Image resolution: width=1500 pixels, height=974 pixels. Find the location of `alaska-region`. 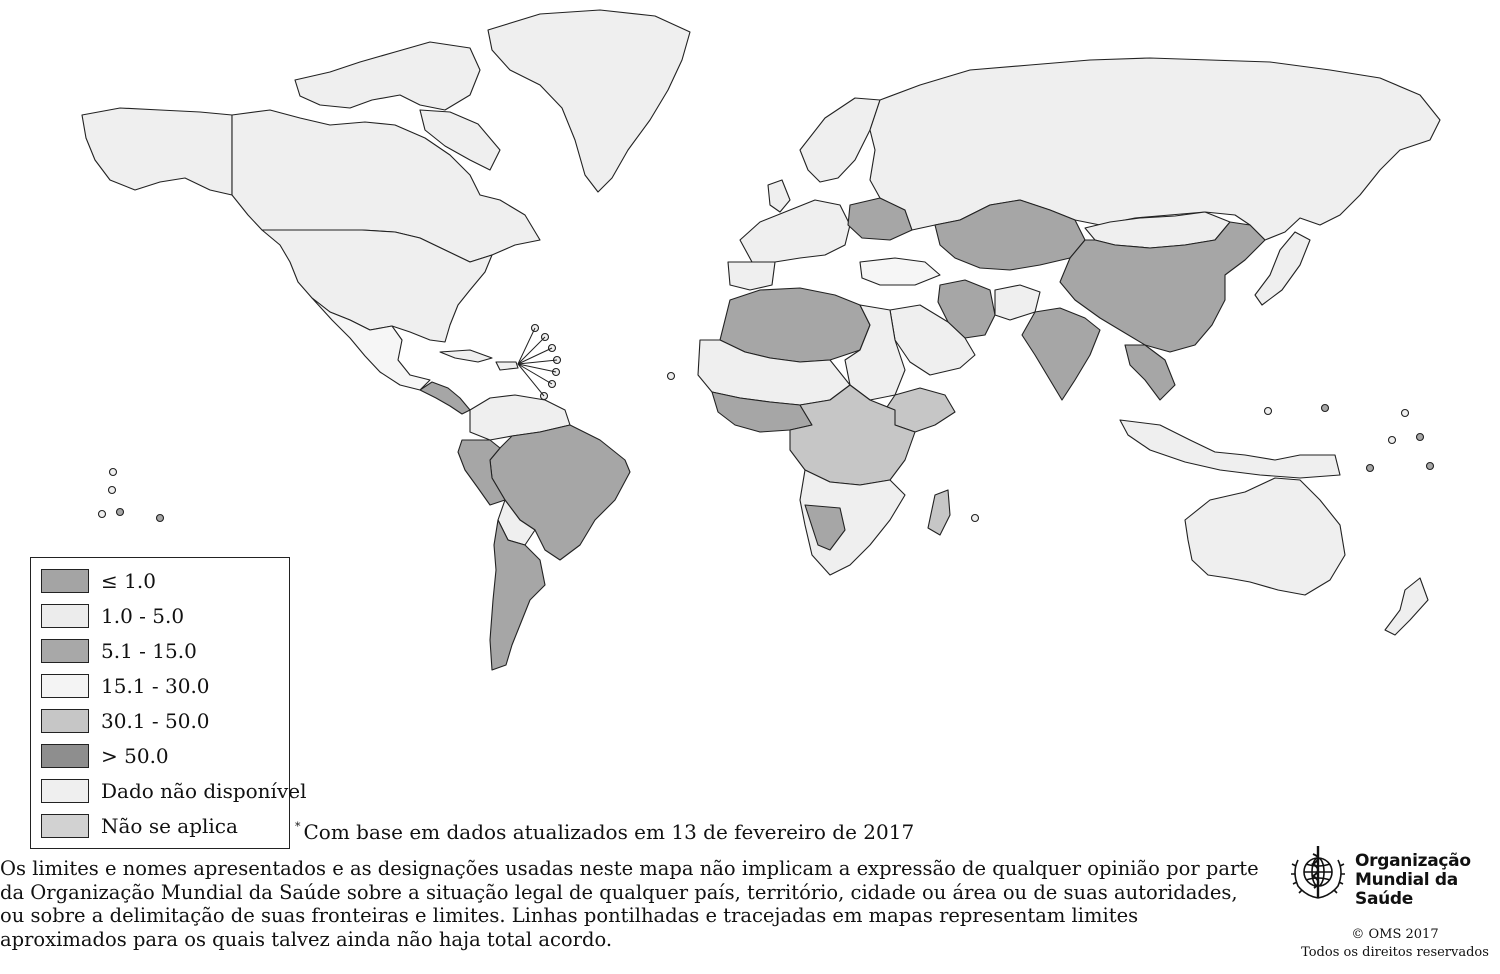

alaska-region is located at coordinates (157, 151).